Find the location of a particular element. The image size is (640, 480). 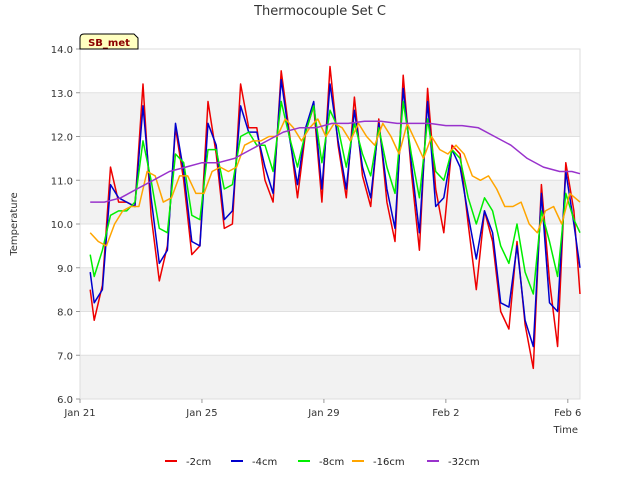

x-axis-title: Time is located at coordinates (565, 430).